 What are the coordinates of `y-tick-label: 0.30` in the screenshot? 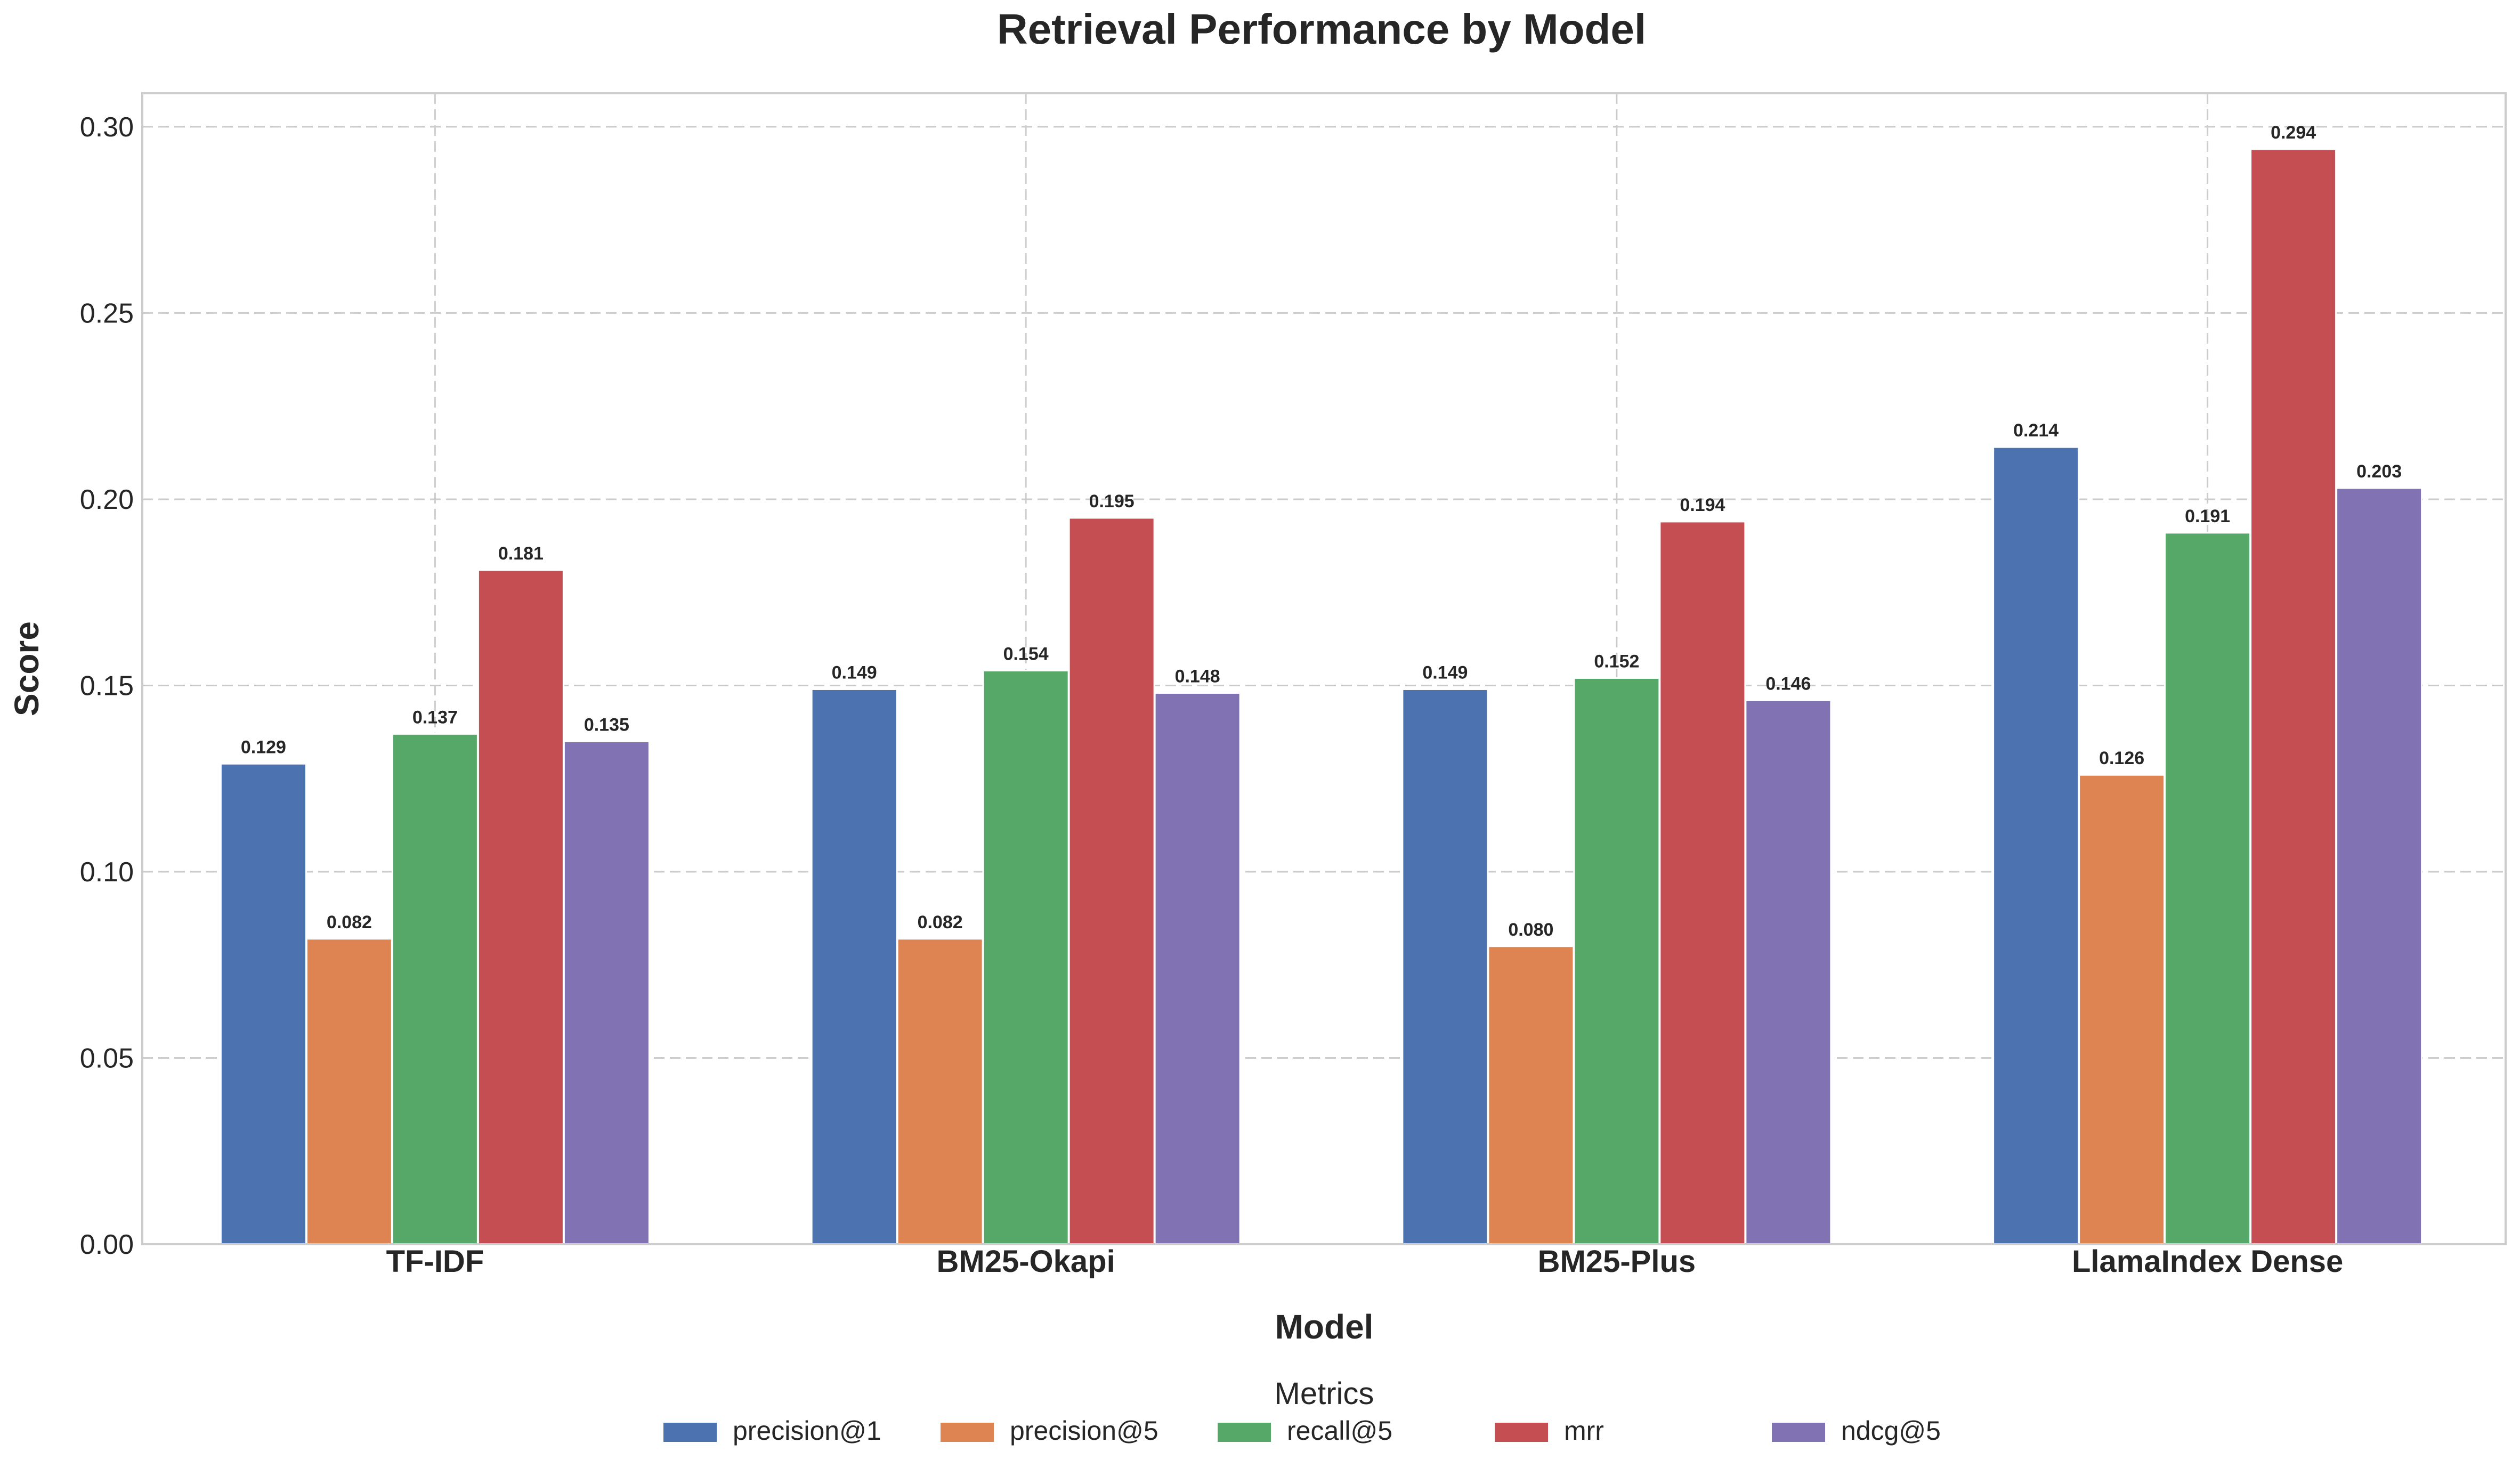 It's located at (107, 127).